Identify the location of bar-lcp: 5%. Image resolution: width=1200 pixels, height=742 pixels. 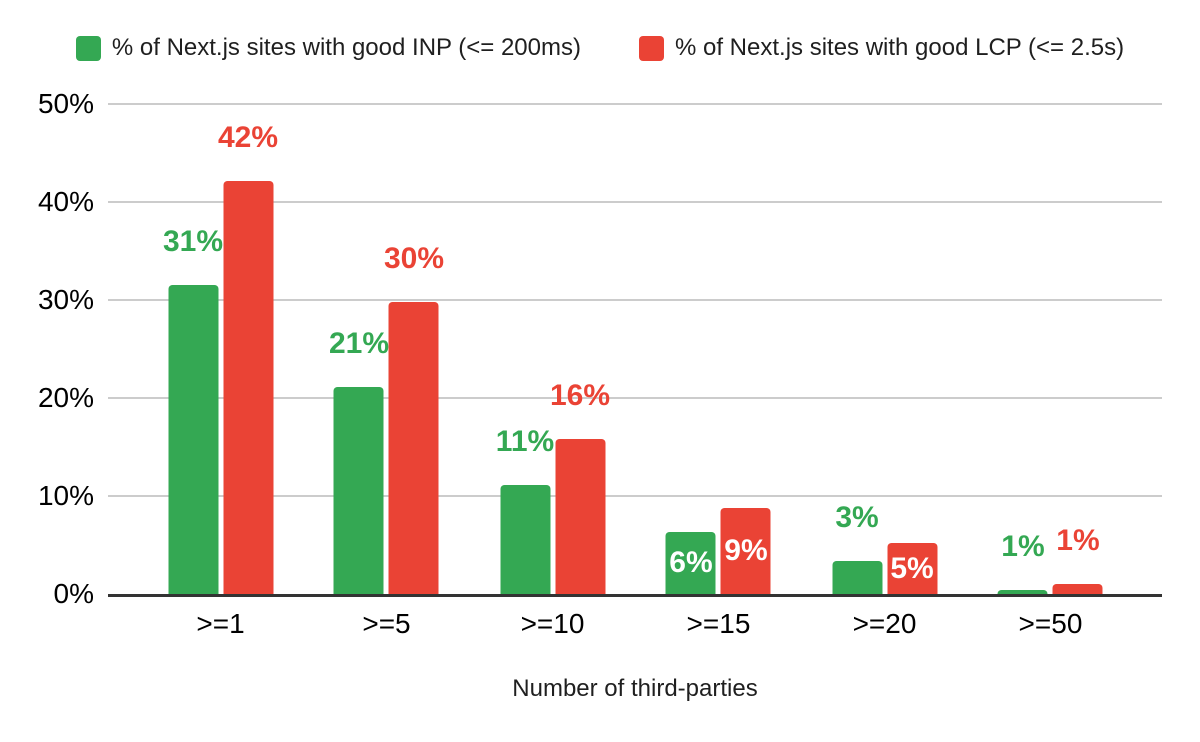
(912, 568).